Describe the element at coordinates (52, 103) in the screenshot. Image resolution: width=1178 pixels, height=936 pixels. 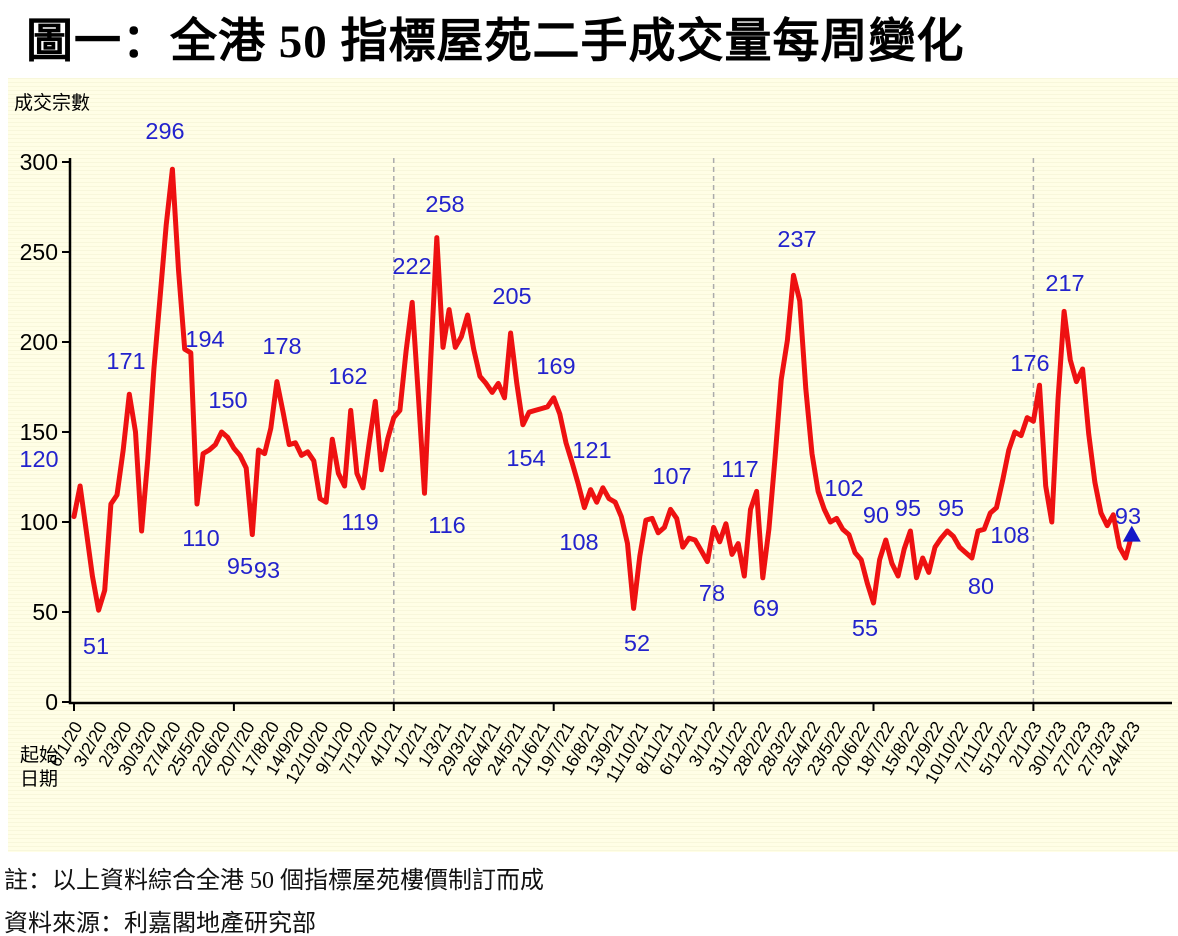
I see `y-axis-title: 成交宗數` at that location.